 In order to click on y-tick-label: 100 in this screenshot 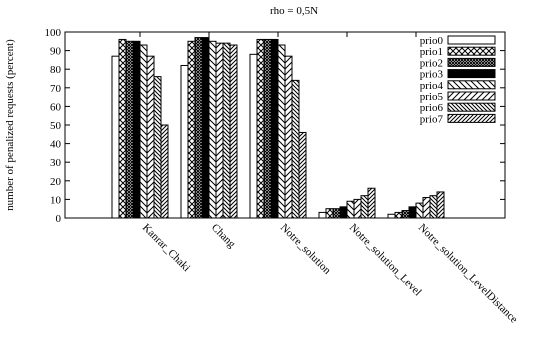, I will do `click(53, 33)`.